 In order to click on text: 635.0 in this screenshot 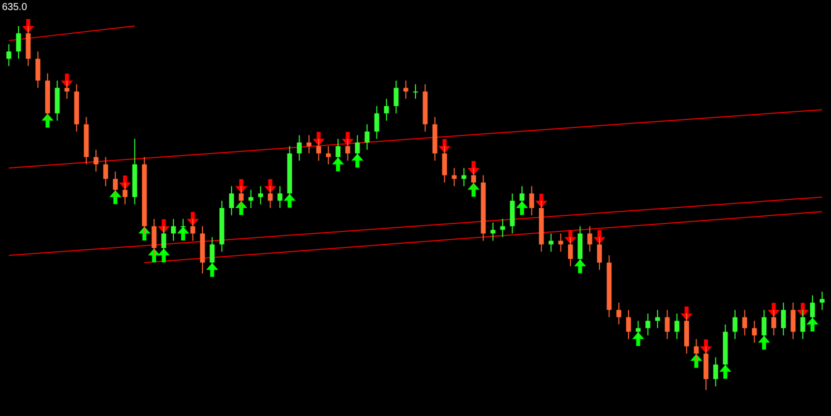, I will do `click(15, 7)`.